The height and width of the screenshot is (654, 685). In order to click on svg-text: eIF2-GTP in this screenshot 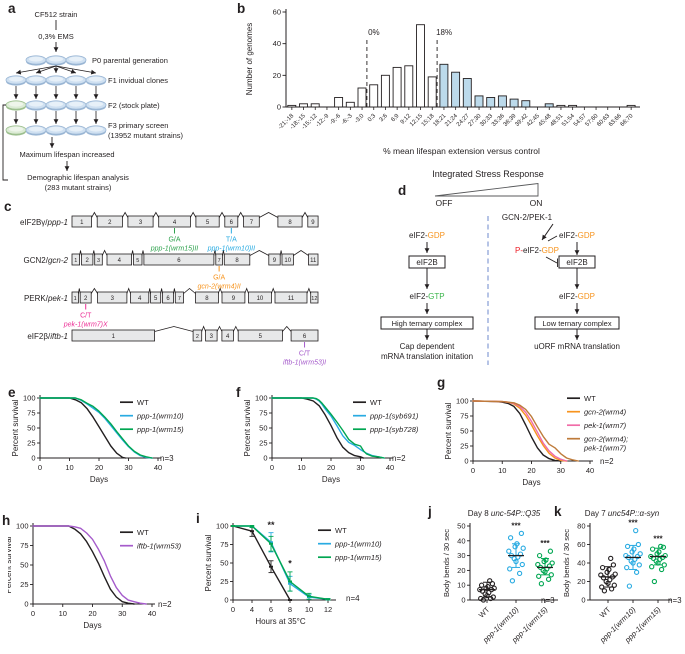, I will do `click(426, 296)`.